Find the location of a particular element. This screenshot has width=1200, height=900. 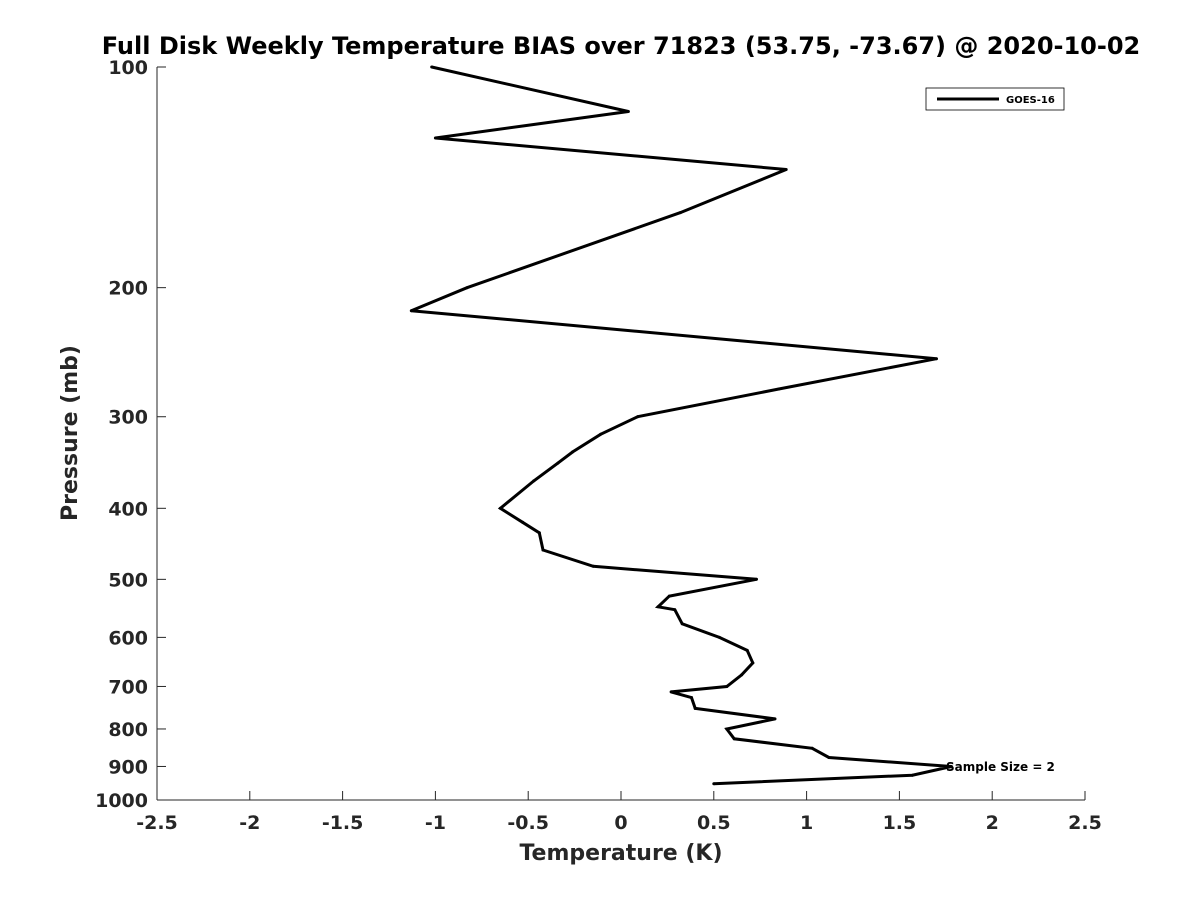

legend: GOES-16 is located at coordinates (995, 99).